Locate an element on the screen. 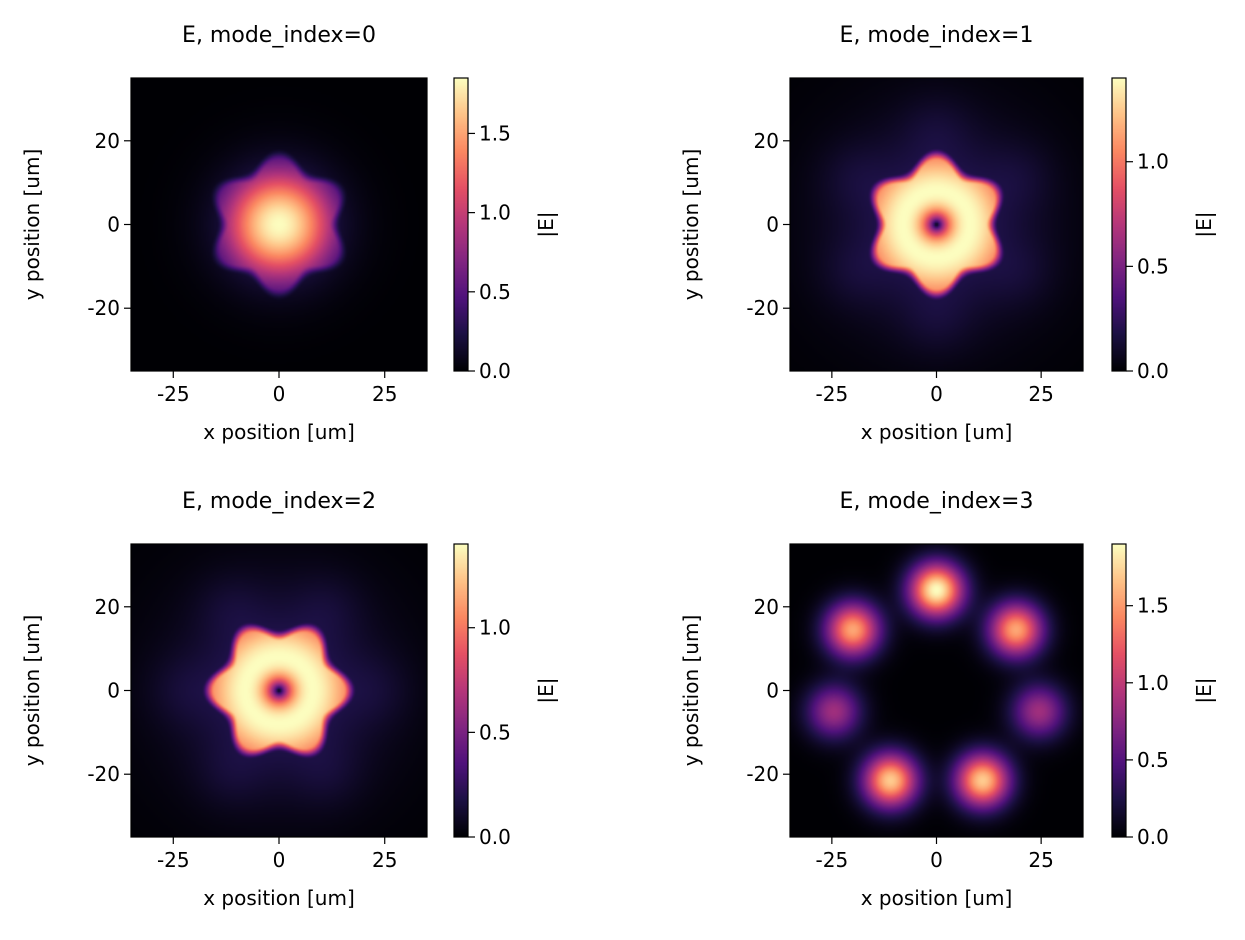  panel-title: E, mode_index=1 is located at coordinates (937, 35).